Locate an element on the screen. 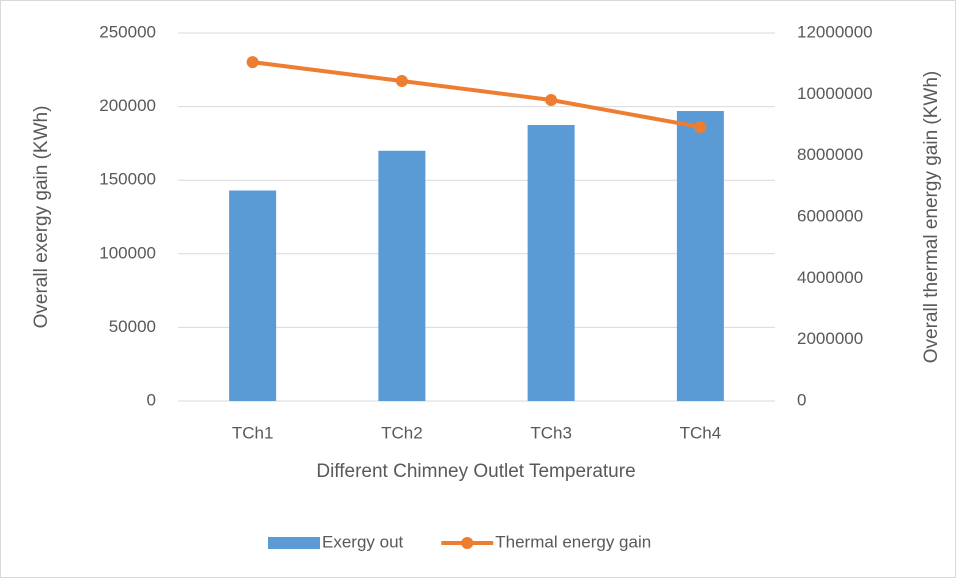 The width and height of the screenshot is (956, 578). x-axis-title: Different Chimney Outlet Temperature is located at coordinates (475, 471).